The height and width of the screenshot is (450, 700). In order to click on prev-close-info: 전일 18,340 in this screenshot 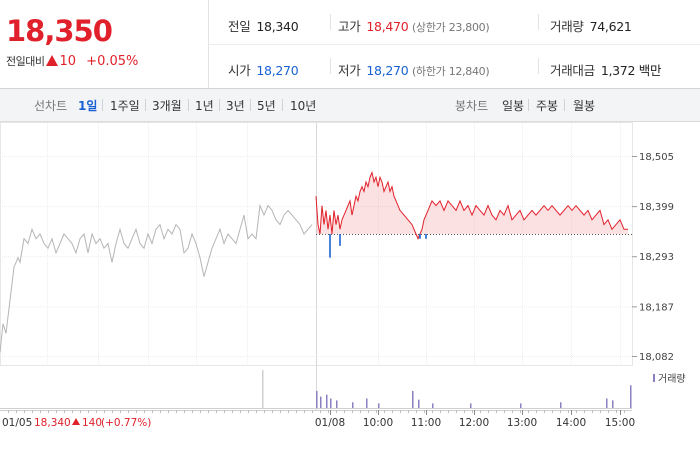, I will do `click(263, 25)`.